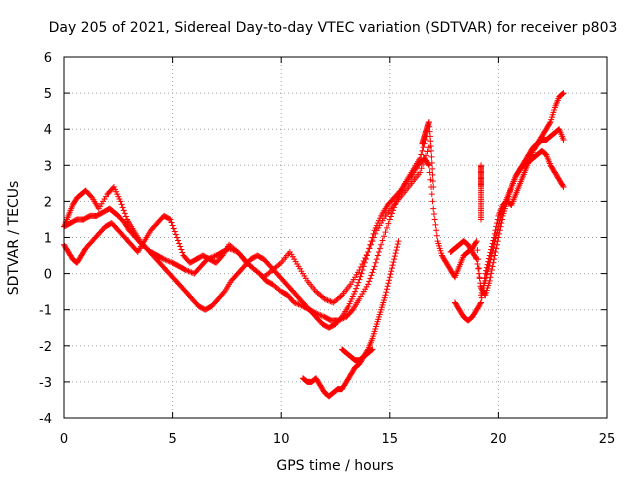 The height and width of the screenshot is (480, 640). What do you see at coordinates (281, 439) in the screenshot?
I see `x-tick-label: 10` at bounding box center [281, 439].